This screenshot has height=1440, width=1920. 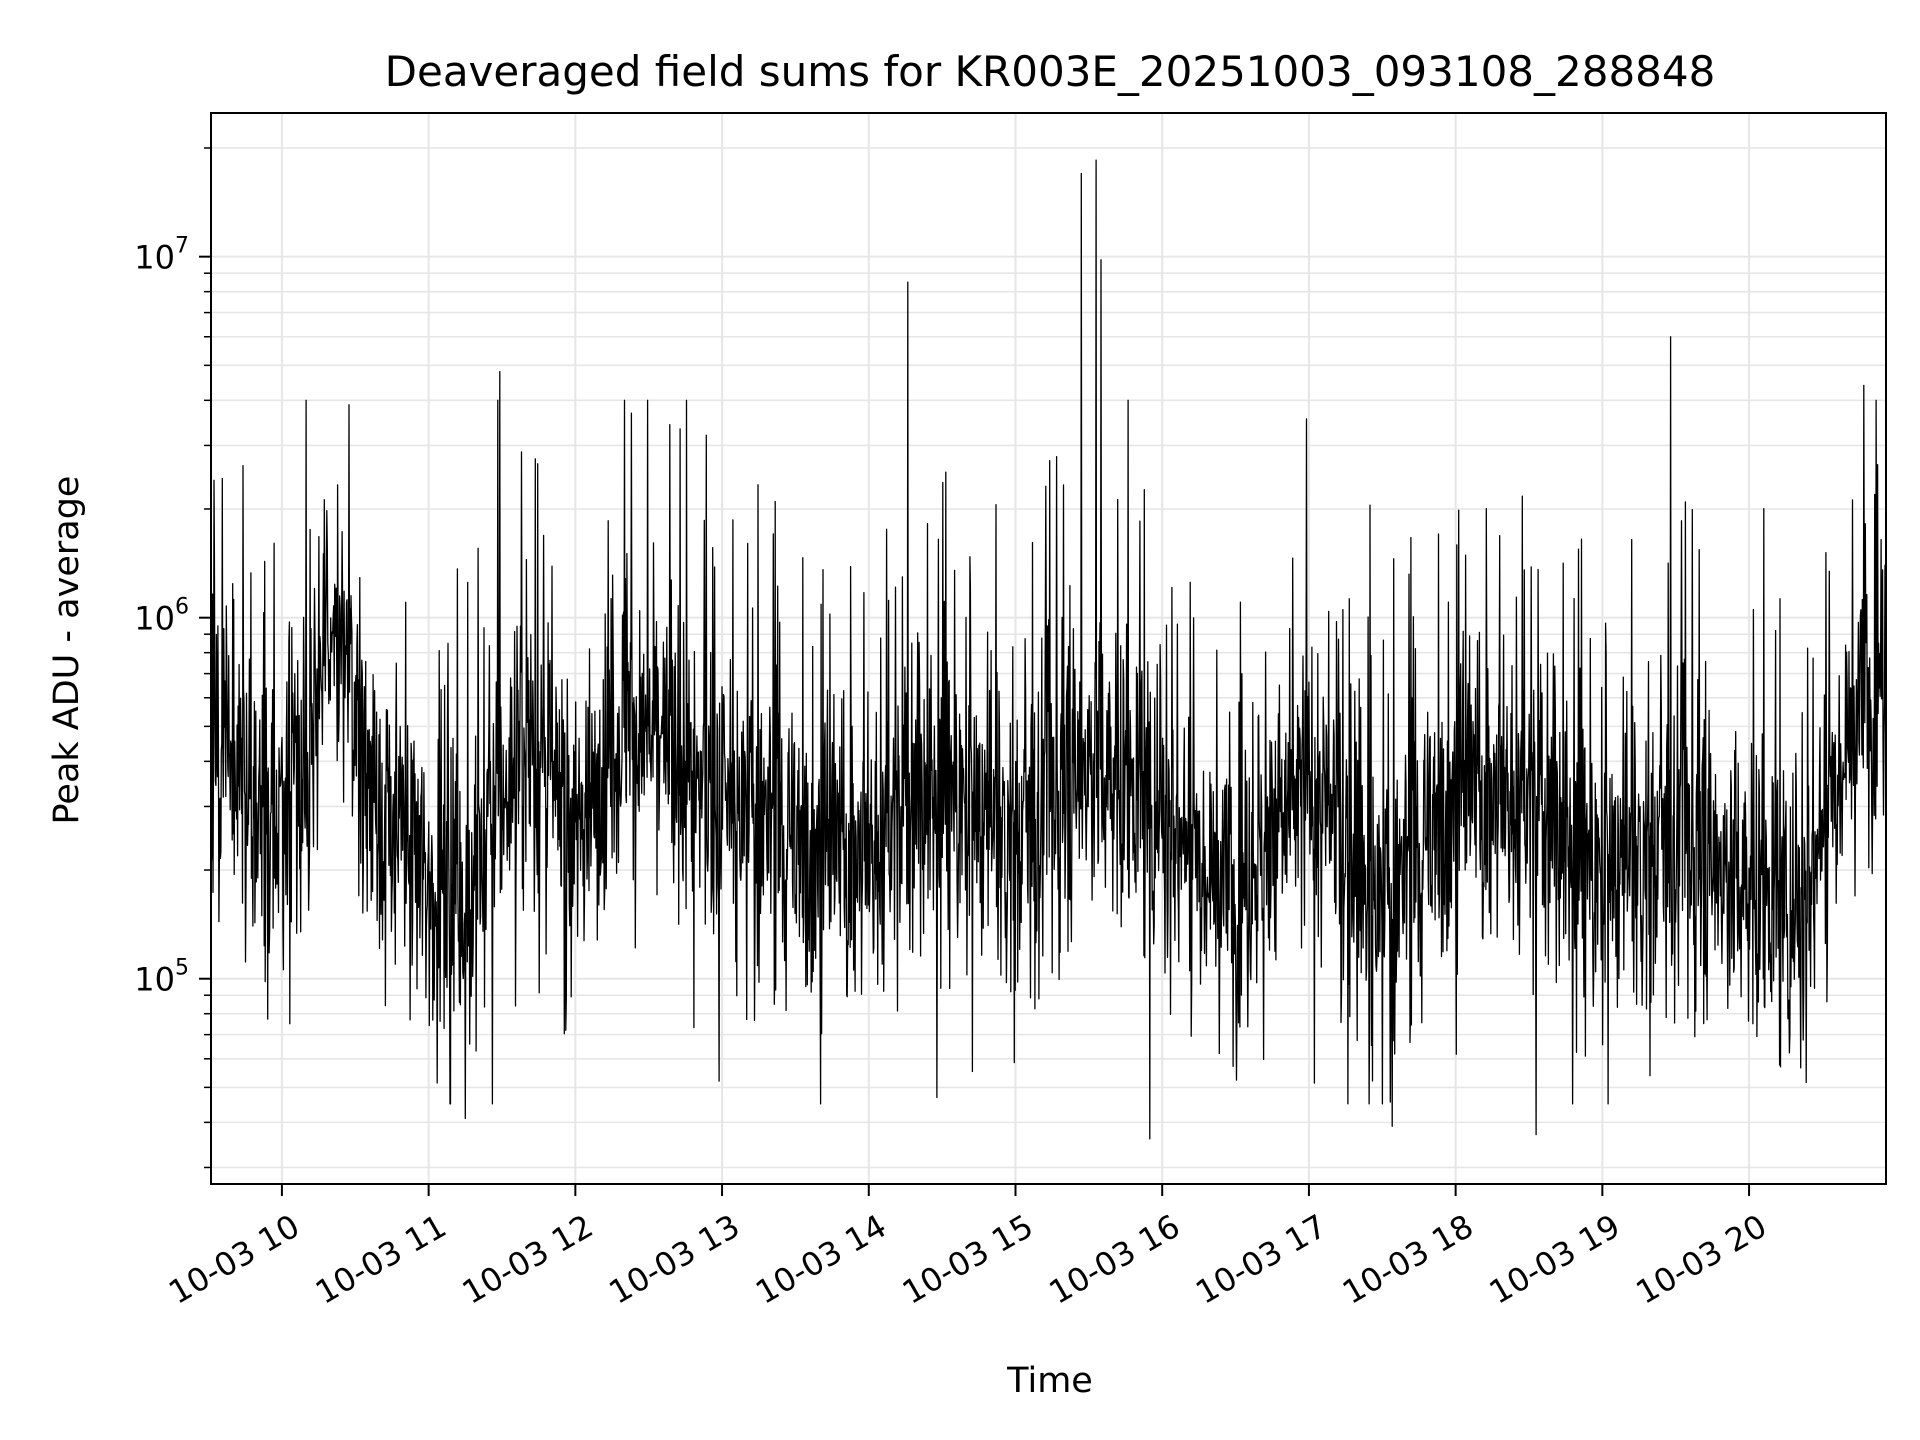 What do you see at coordinates (67, 650) in the screenshot?
I see `y-axis-label: Peak ADU - average` at bounding box center [67, 650].